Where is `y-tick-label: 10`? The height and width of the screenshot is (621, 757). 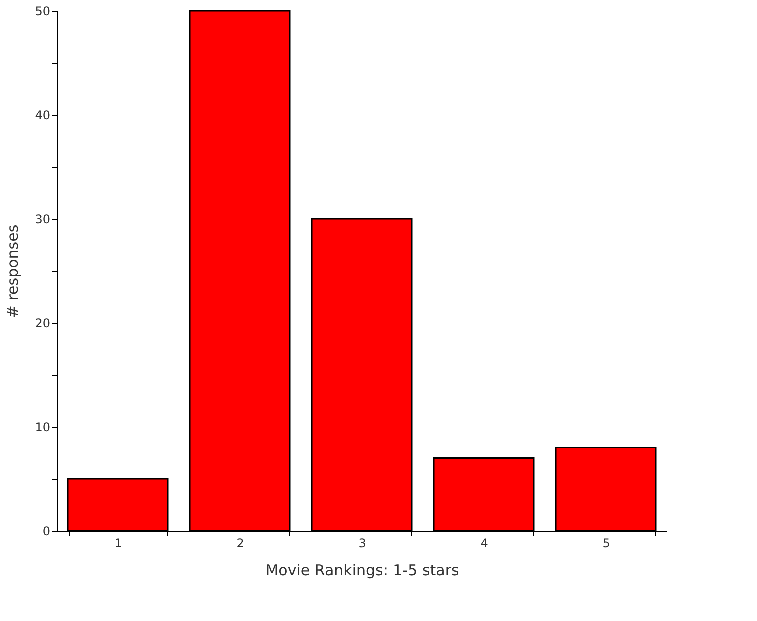 y-tick-label: 10 is located at coordinates (42, 427).